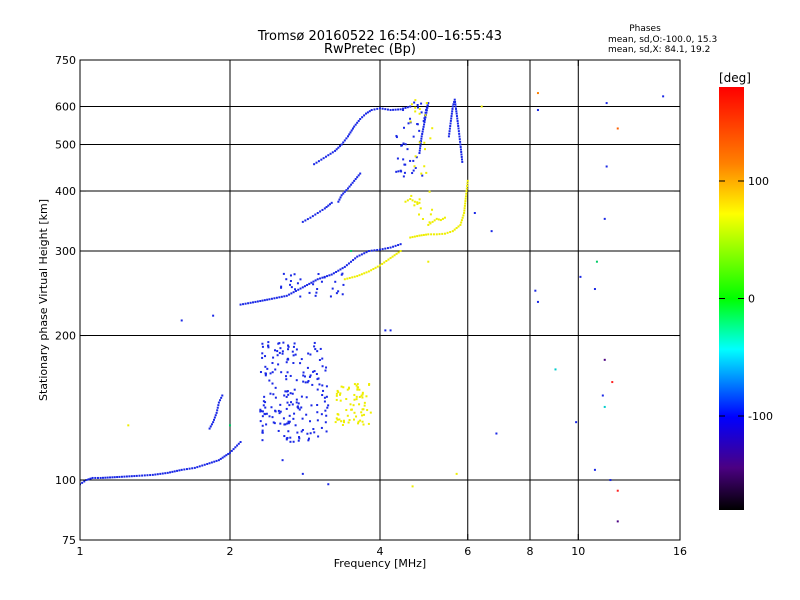 The height and width of the screenshot is (600, 800). What do you see at coordinates (379, 36) in the screenshot?
I see `chart-title: Tromsø 20160522 16:54:00–16:55:43` at bounding box center [379, 36].